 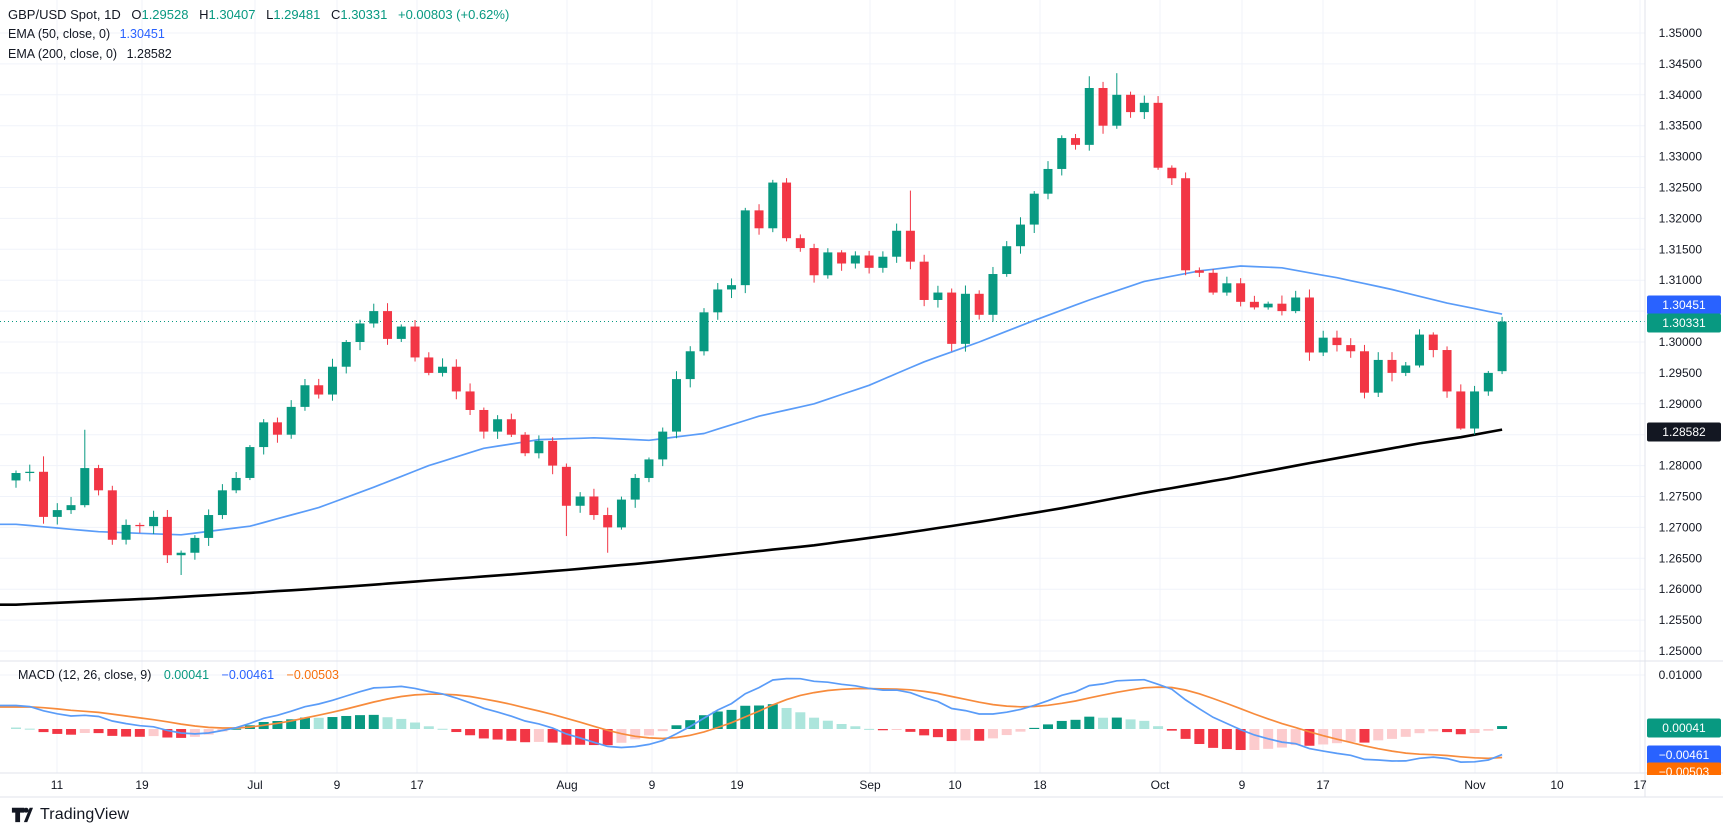 What do you see at coordinates (1474, 785) in the screenshot?
I see `time-axis-label: Nov` at bounding box center [1474, 785].